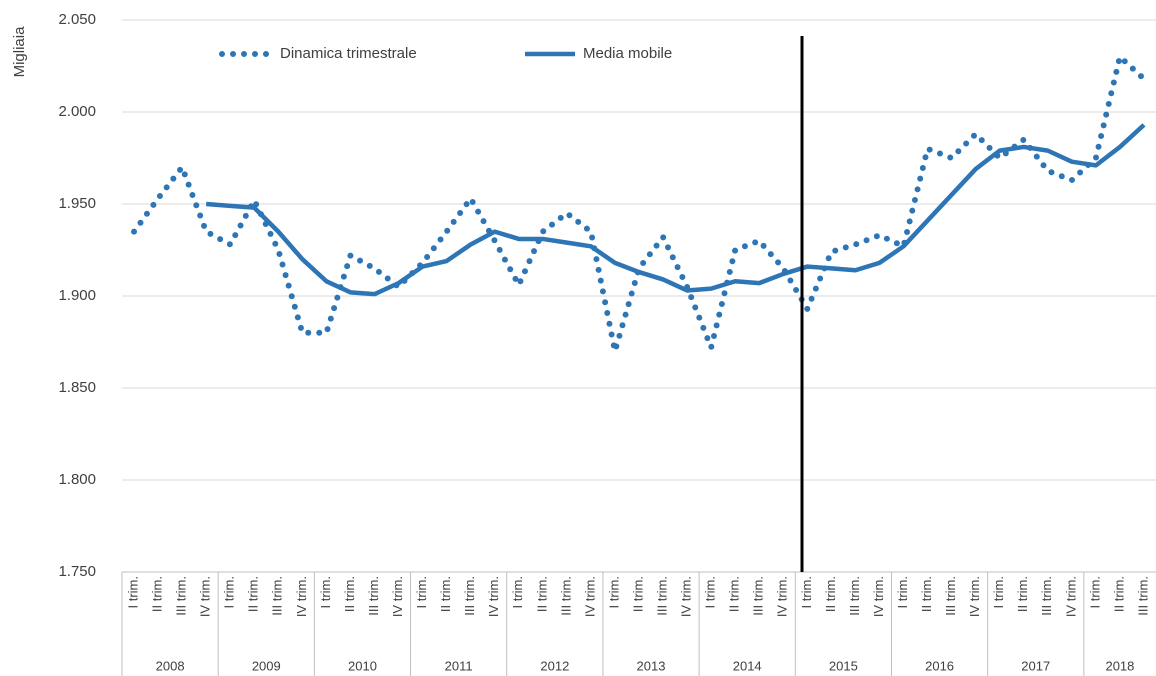  Describe the element at coordinates (77, 571) in the screenshot. I see `y-tick-label: 1.750` at that location.